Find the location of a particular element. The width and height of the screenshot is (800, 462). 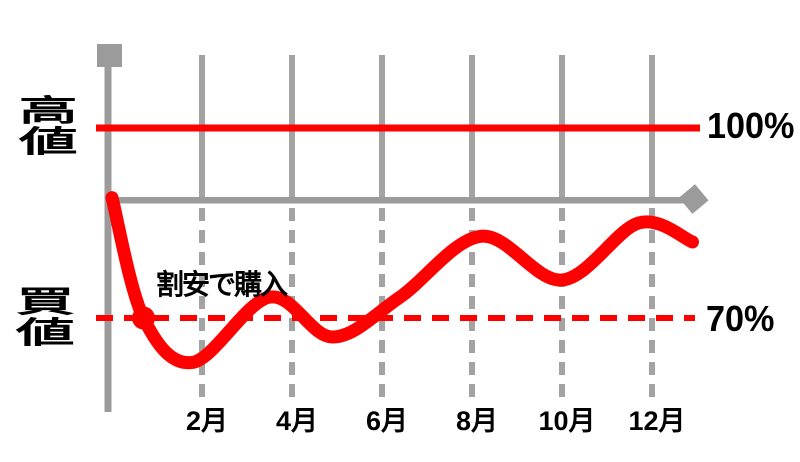

x-tick-label: 8月 is located at coordinates (477, 421).